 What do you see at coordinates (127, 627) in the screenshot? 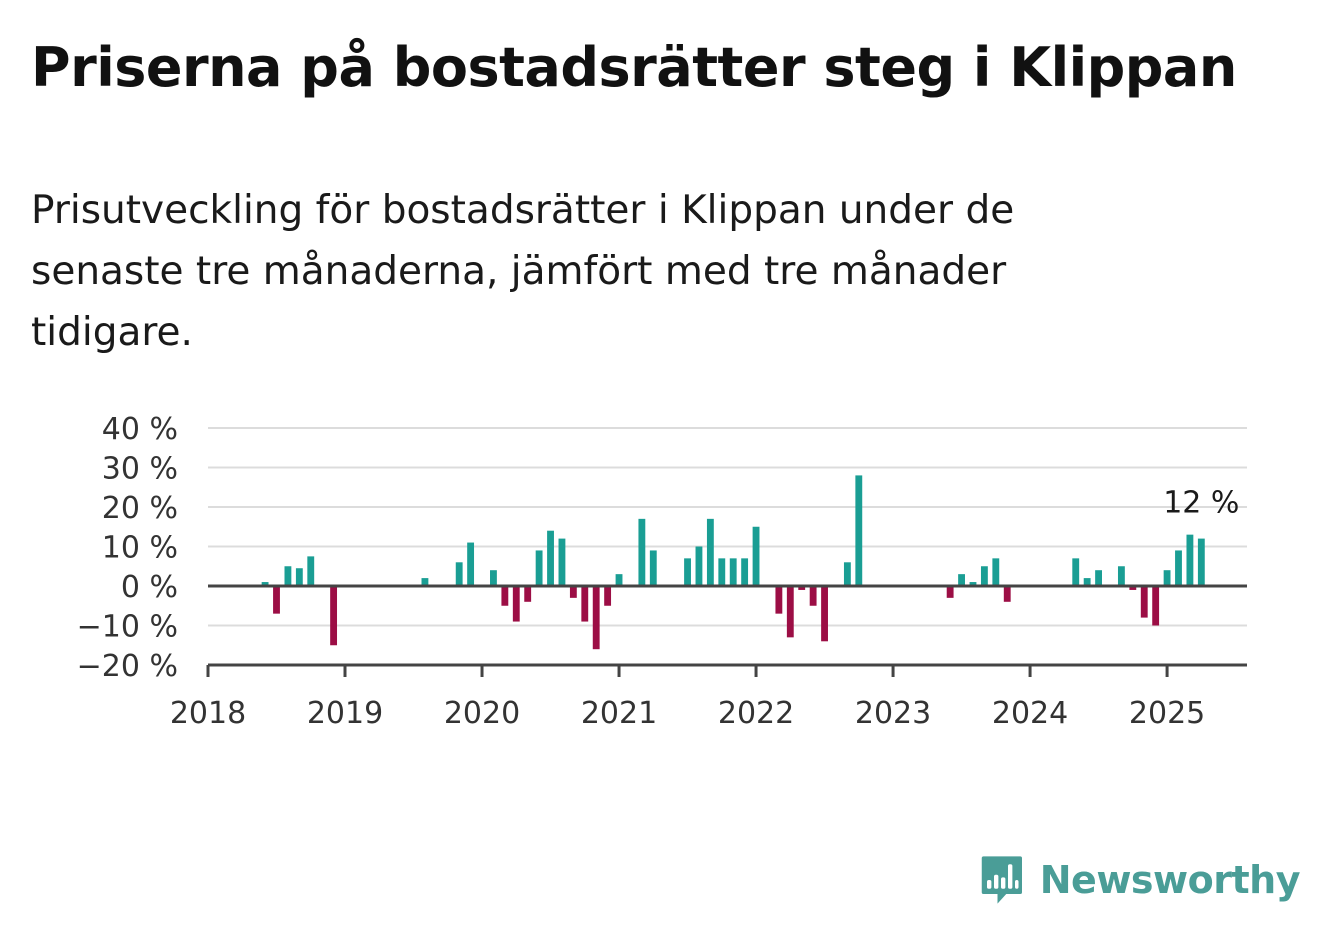
I see `y-tick-label: −10 %` at bounding box center [127, 627].